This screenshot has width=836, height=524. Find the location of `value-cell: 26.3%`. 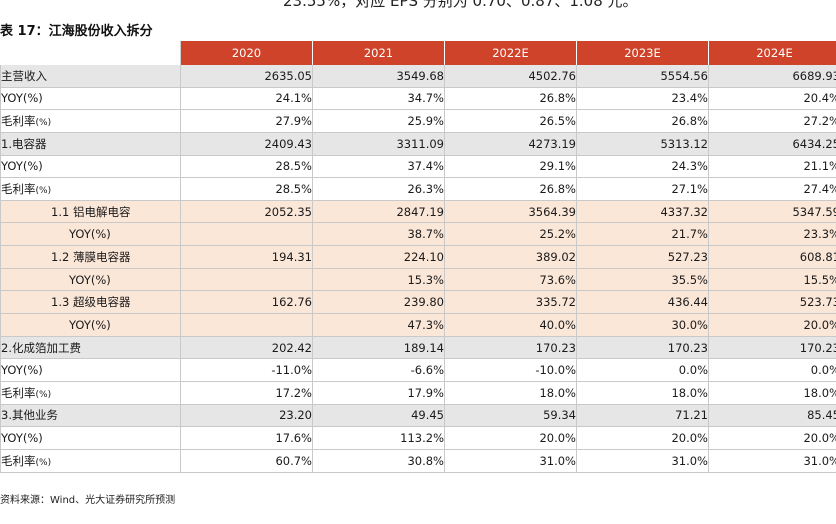

value-cell: 26.3% is located at coordinates (378, 189).